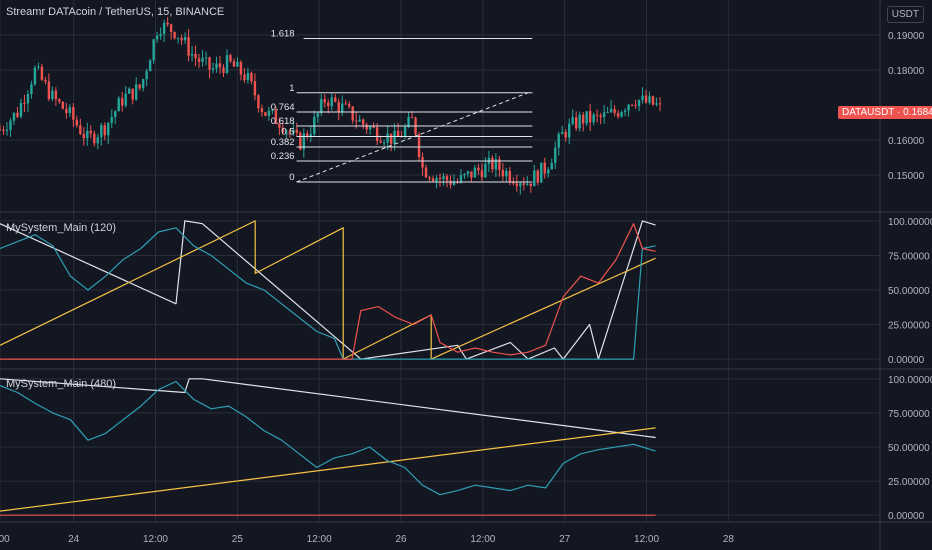  Describe the element at coordinates (909, 291) in the screenshot. I see `y-tick-label: 50.00000` at that location.